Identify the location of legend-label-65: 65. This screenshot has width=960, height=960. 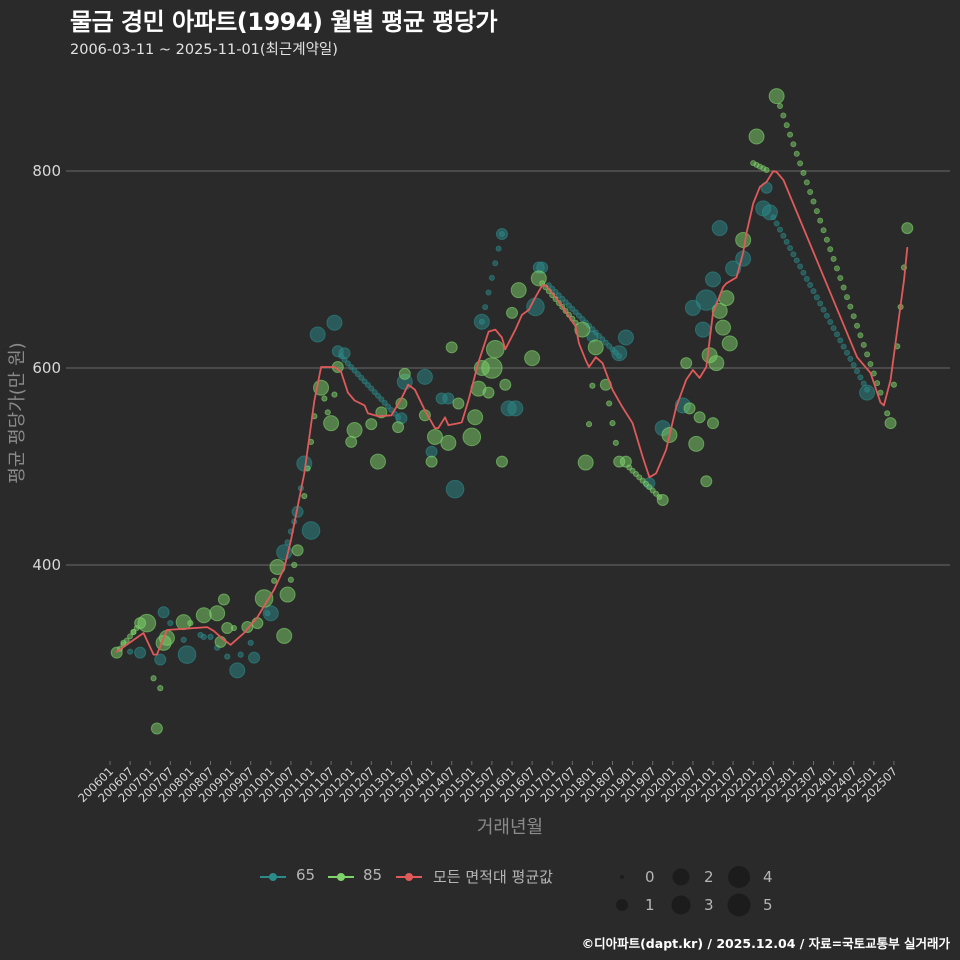
(306, 875).